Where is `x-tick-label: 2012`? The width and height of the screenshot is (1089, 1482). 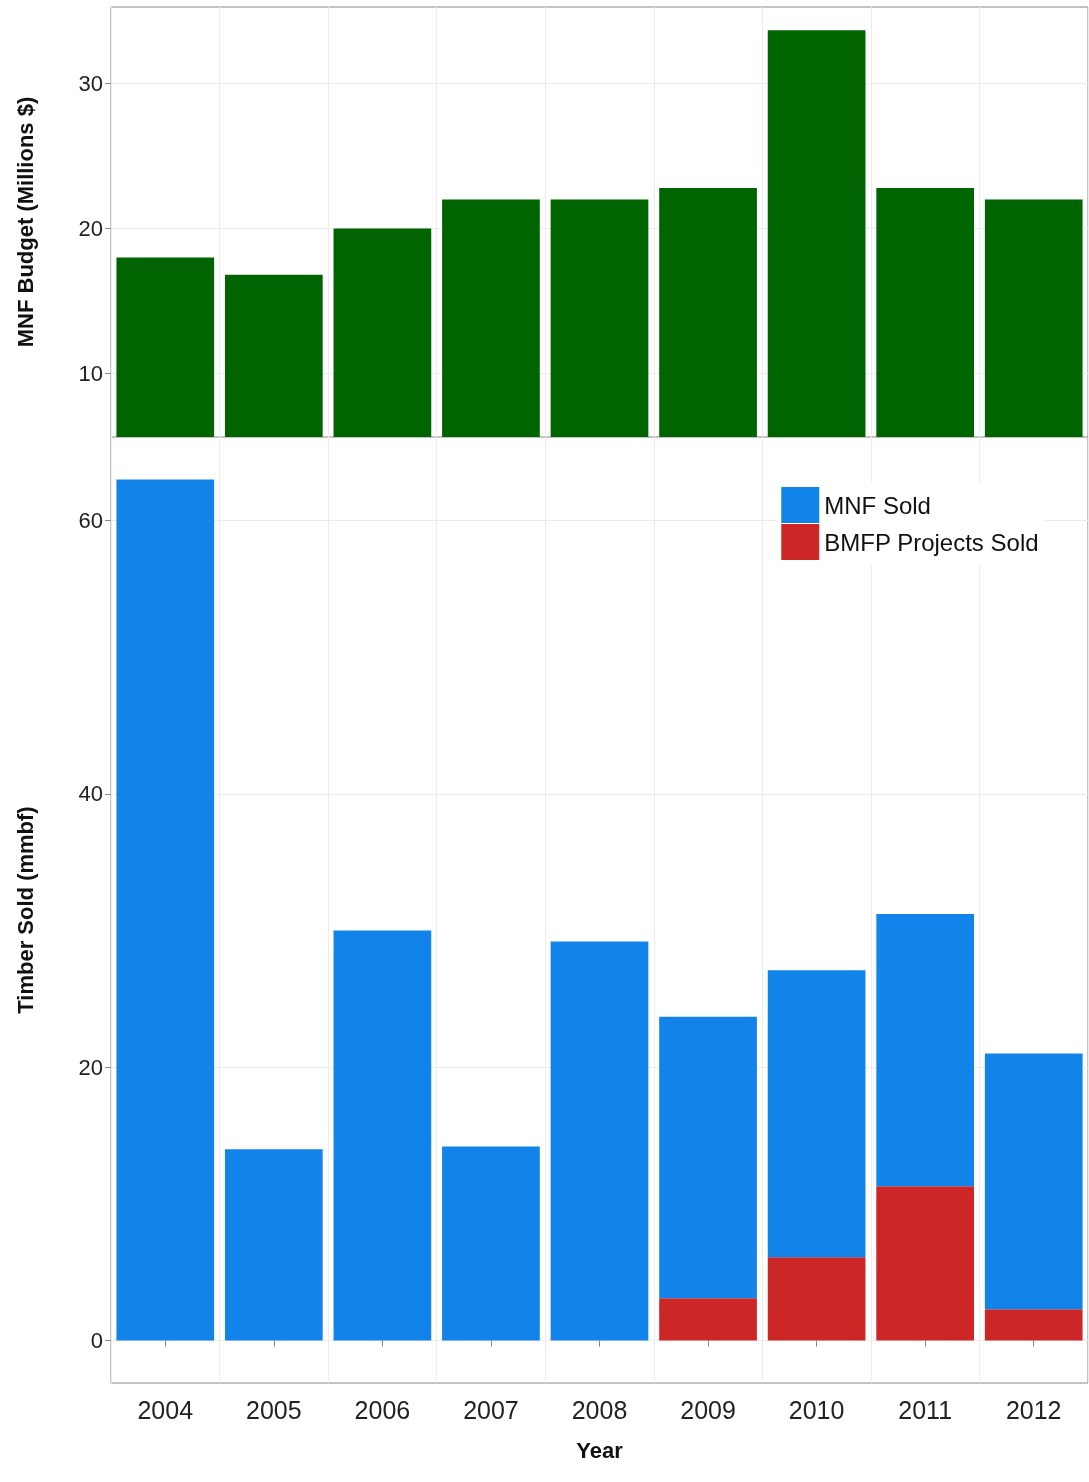 x-tick-label: 2012 is located at coordinates (1033, 1409).